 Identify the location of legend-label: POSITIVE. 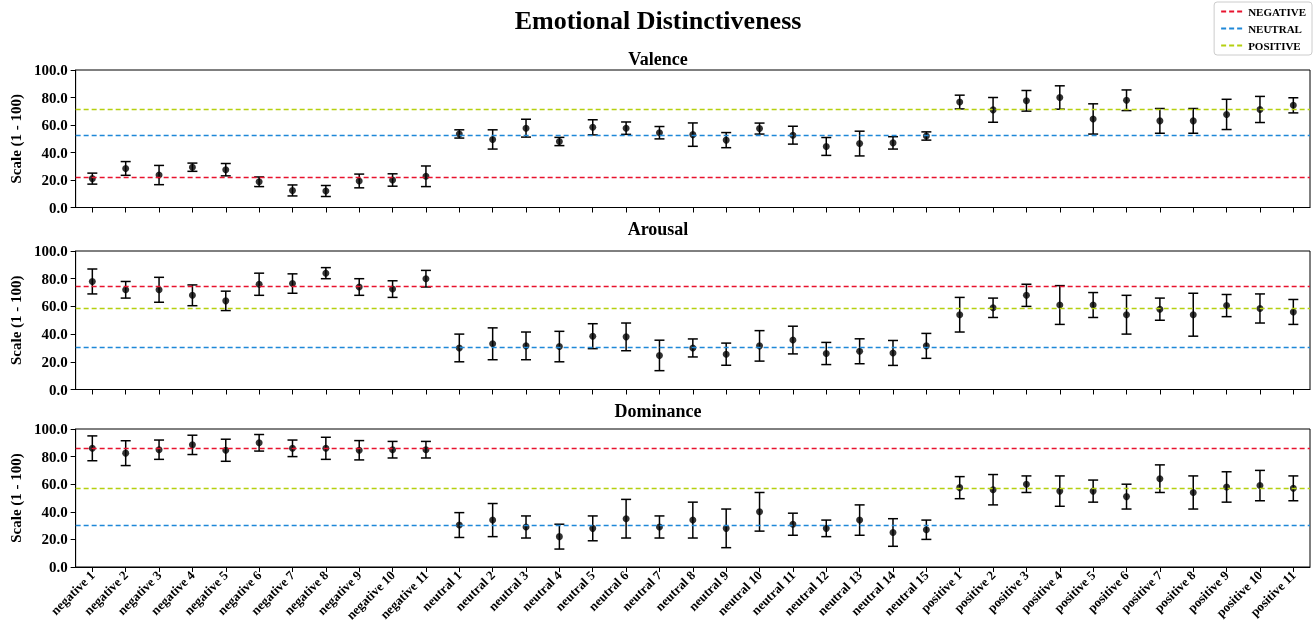
(1274, 45).